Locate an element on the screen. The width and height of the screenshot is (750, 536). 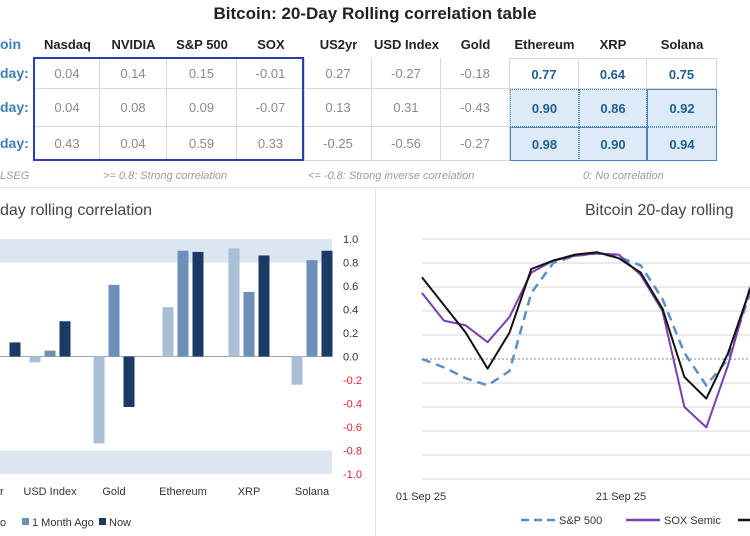
column-header: Solana is located at coordinates (682, 44).